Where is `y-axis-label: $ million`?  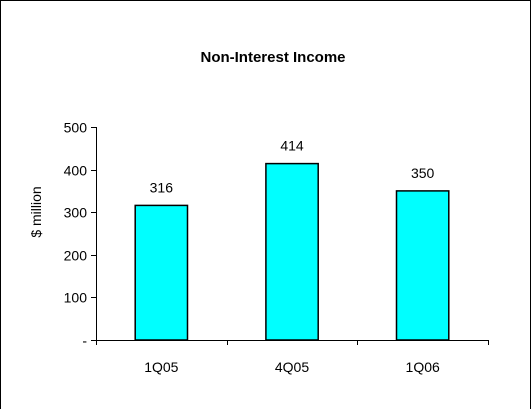 y-axis-label: $ million is located at coordinates (36, 211).